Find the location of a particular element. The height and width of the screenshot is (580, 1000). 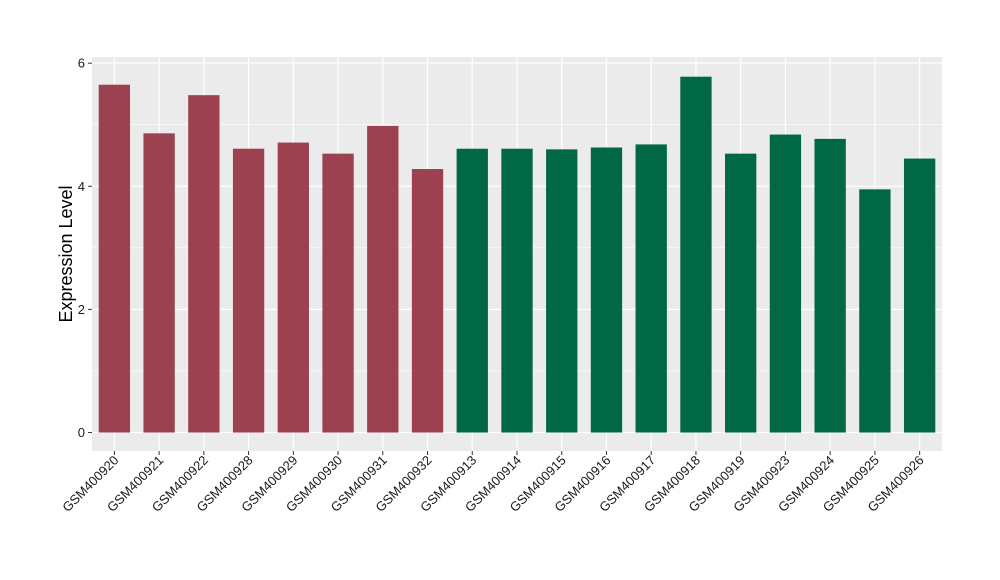

y-tick-label: 6 is located at coordinates (81, 63).